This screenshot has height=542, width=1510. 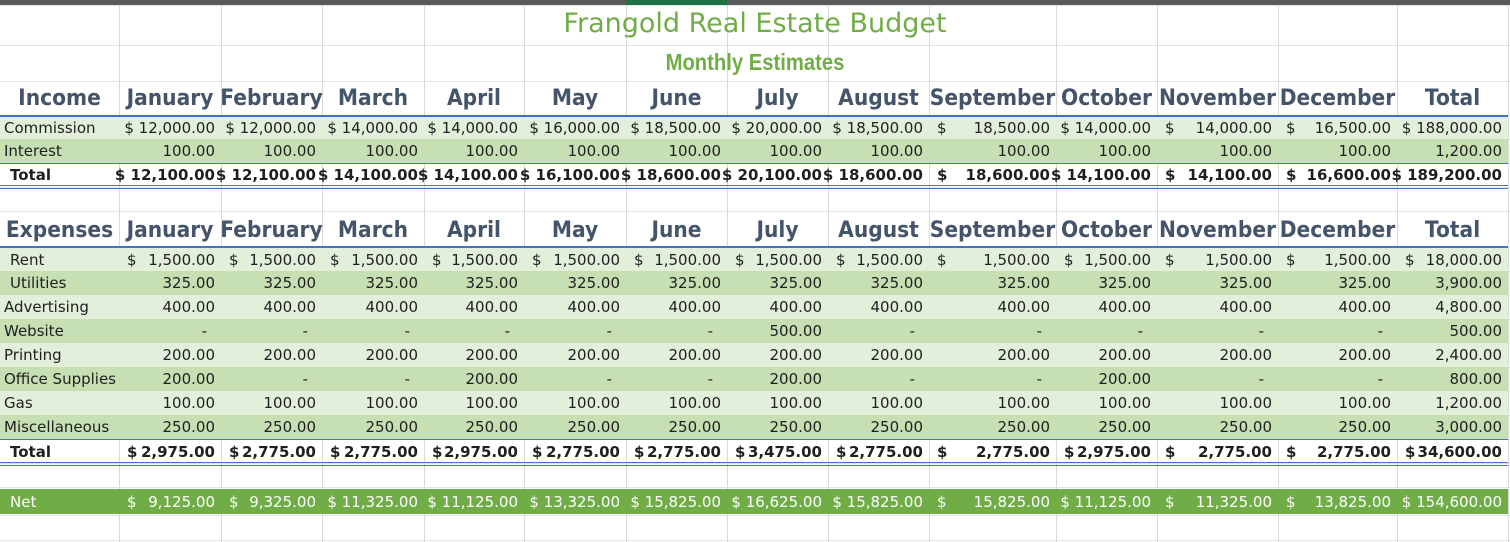 What do you see at coordinates (1106, 451) in the screenshot?
I see `value-cell: $2,975.00` at bounding box center [1106, 451].